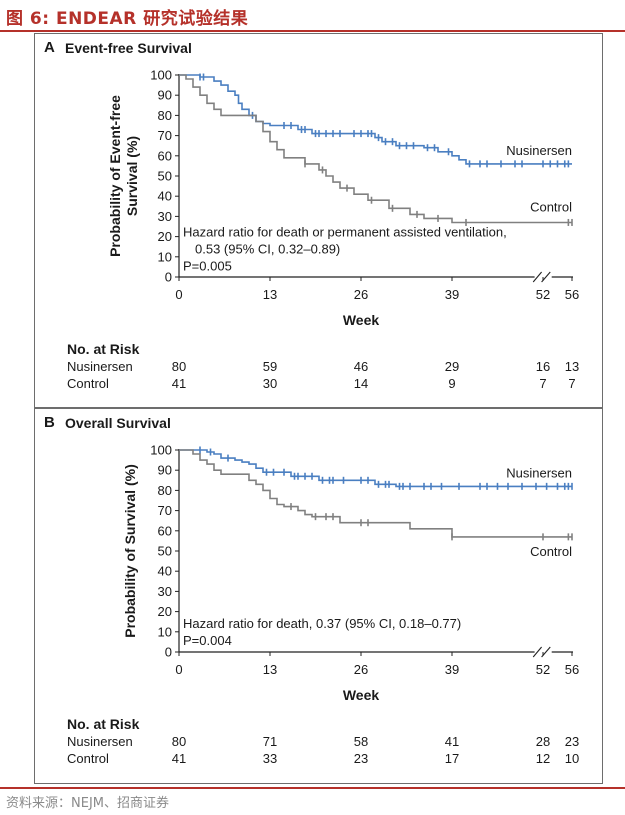 The height and width of the screenshot is (815, 625). What do you see at coordinates (361, 741) in the screenshot?
I see `risk-value: 58` at bounding box center [361, 741].